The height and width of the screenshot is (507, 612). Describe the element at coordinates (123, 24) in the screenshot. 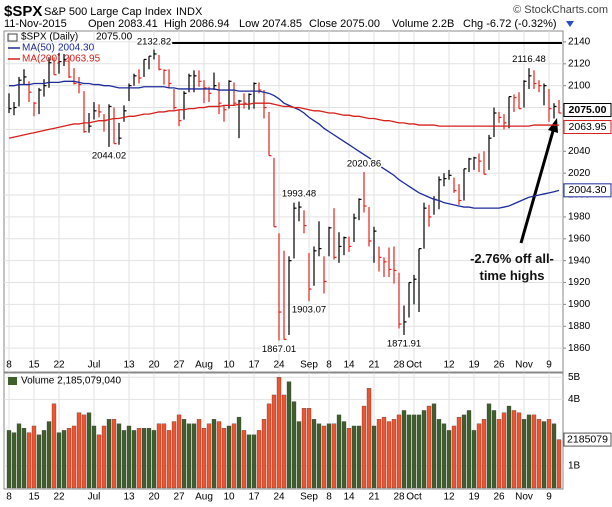

I see `stat: Open 2083.41` at that location.